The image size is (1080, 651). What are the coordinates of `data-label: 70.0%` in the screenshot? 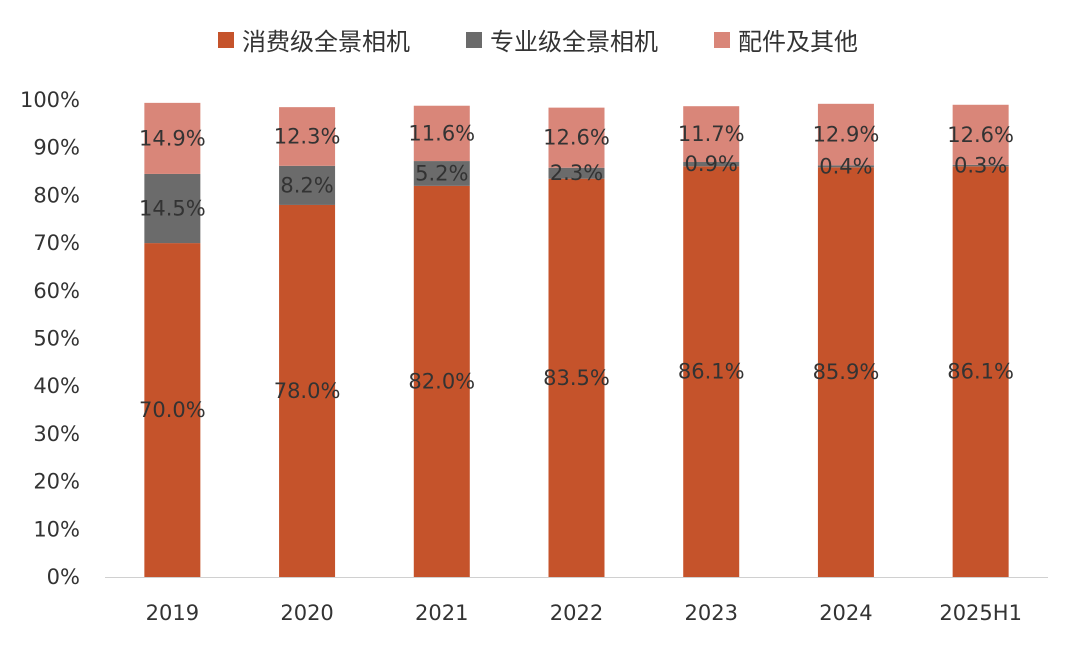 It's located at (172, 410).